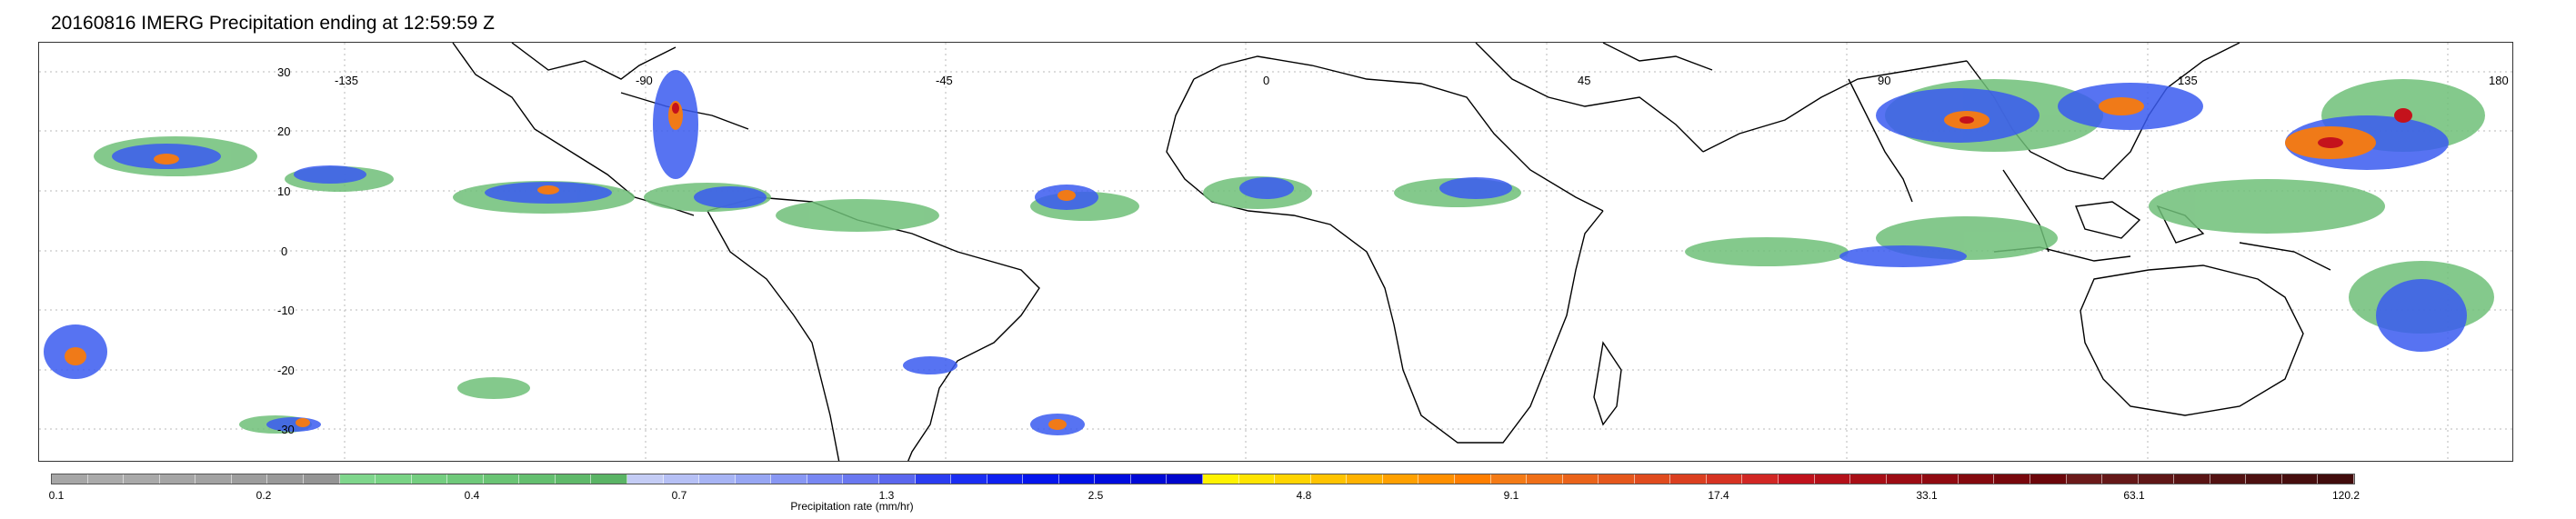 The width and height of the screenshot is (2576, 519). What do you see at coordinates (284, 131) in the screenshot?
I see `lat-label-20: 20` at bounding box center [284, 131].